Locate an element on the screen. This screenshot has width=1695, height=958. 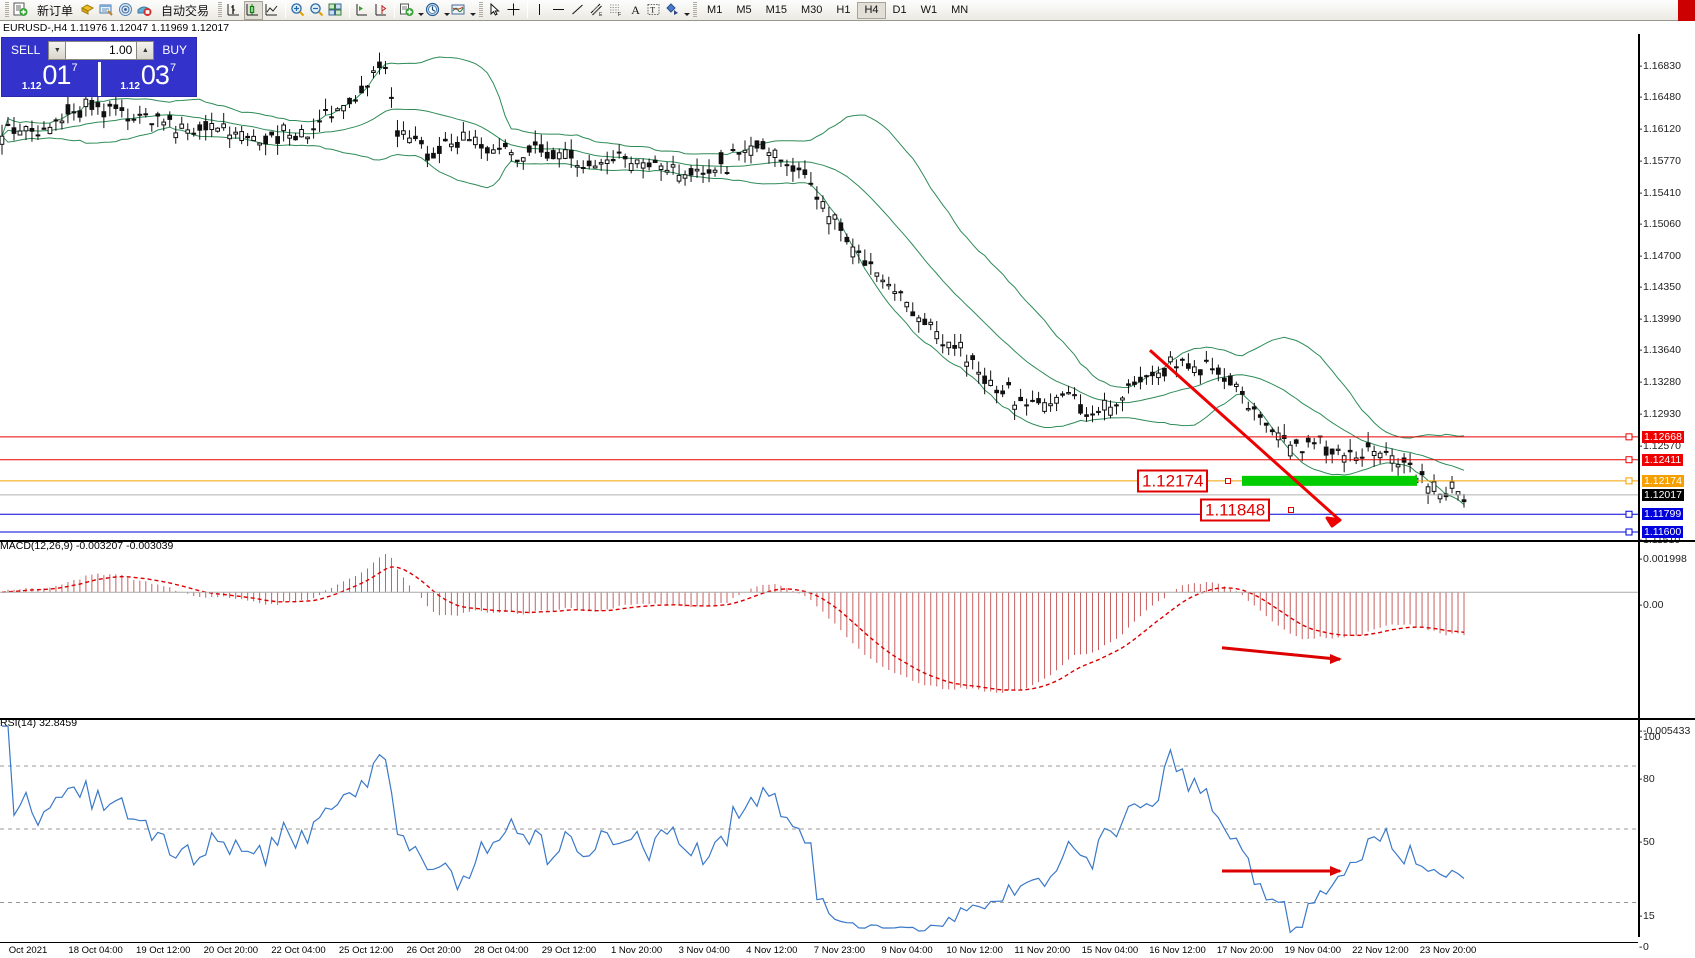
time-tick: Oct 2021 is located at coordinates (28, 950).